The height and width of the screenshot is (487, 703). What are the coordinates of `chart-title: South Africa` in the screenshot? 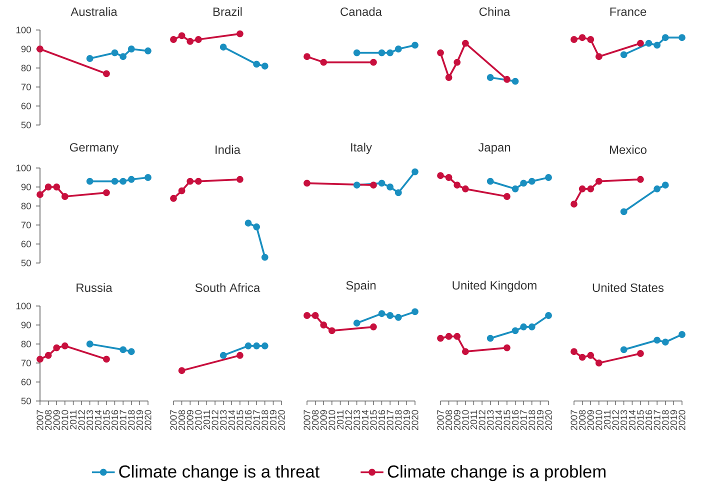 It's located at (227, 287).